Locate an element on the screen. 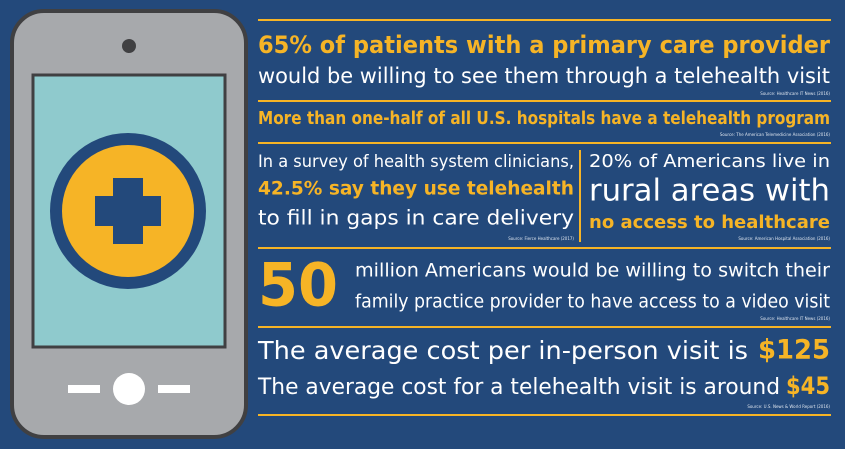 The image size is (845, 449). highlight: no access to healthcare is located at coordinates (709, 222).